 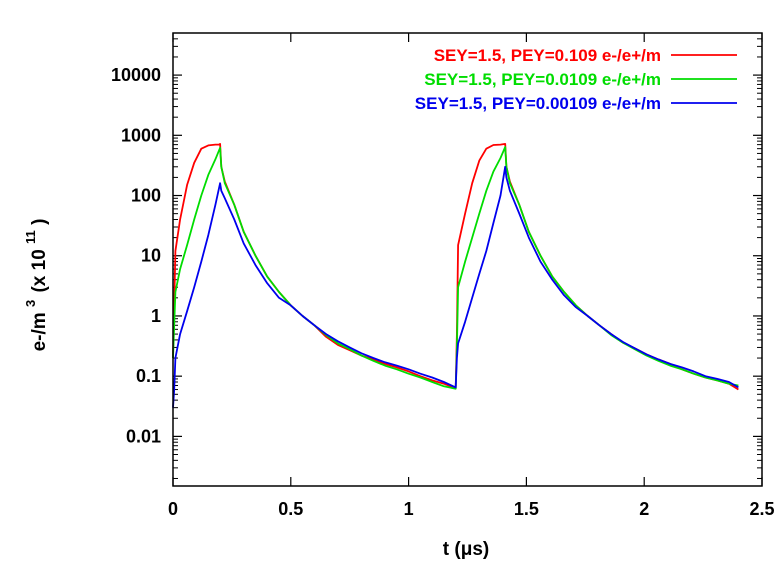 I want to click on y-tick-label: 0.1, so click(x=148, y=376).